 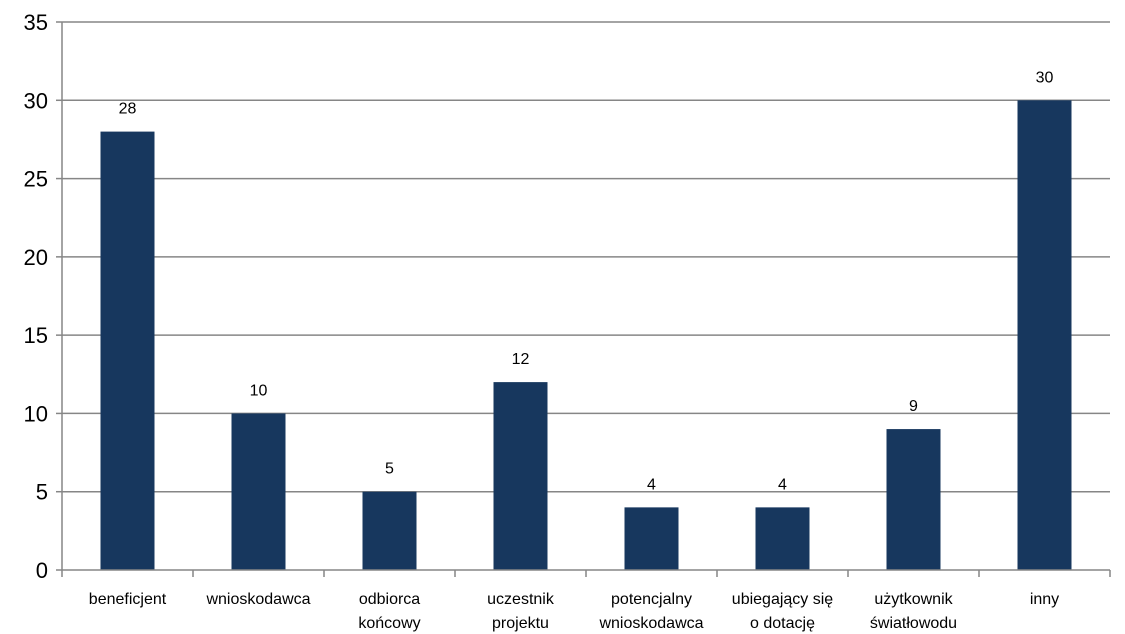 What do you see at coordinates (128, 109) in the screenshot?
I see `data-label: 28` at bounding box center [128, 109].